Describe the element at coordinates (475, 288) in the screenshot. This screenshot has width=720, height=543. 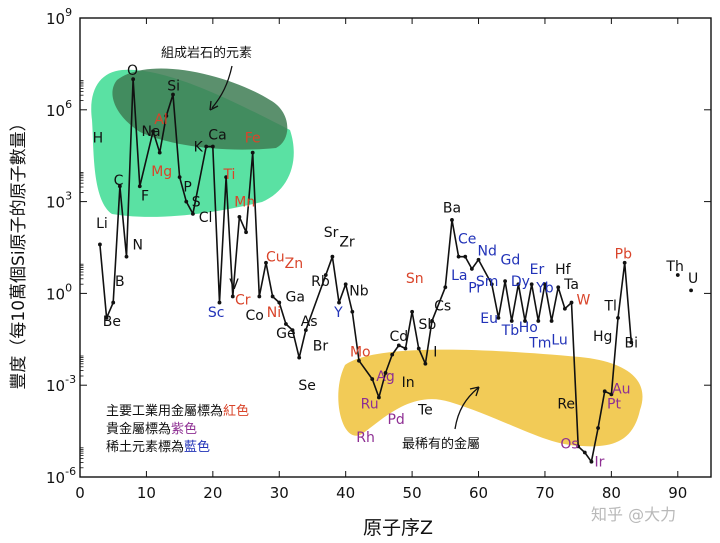
I see `element-label-Pr: Pr` at that location.